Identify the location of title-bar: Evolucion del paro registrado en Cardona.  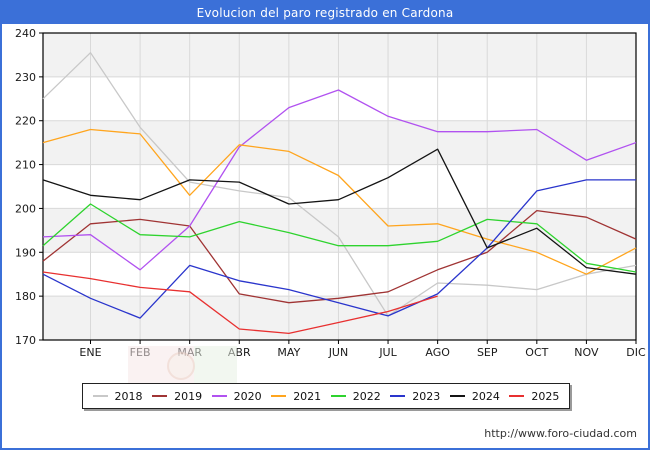
(325, 13).